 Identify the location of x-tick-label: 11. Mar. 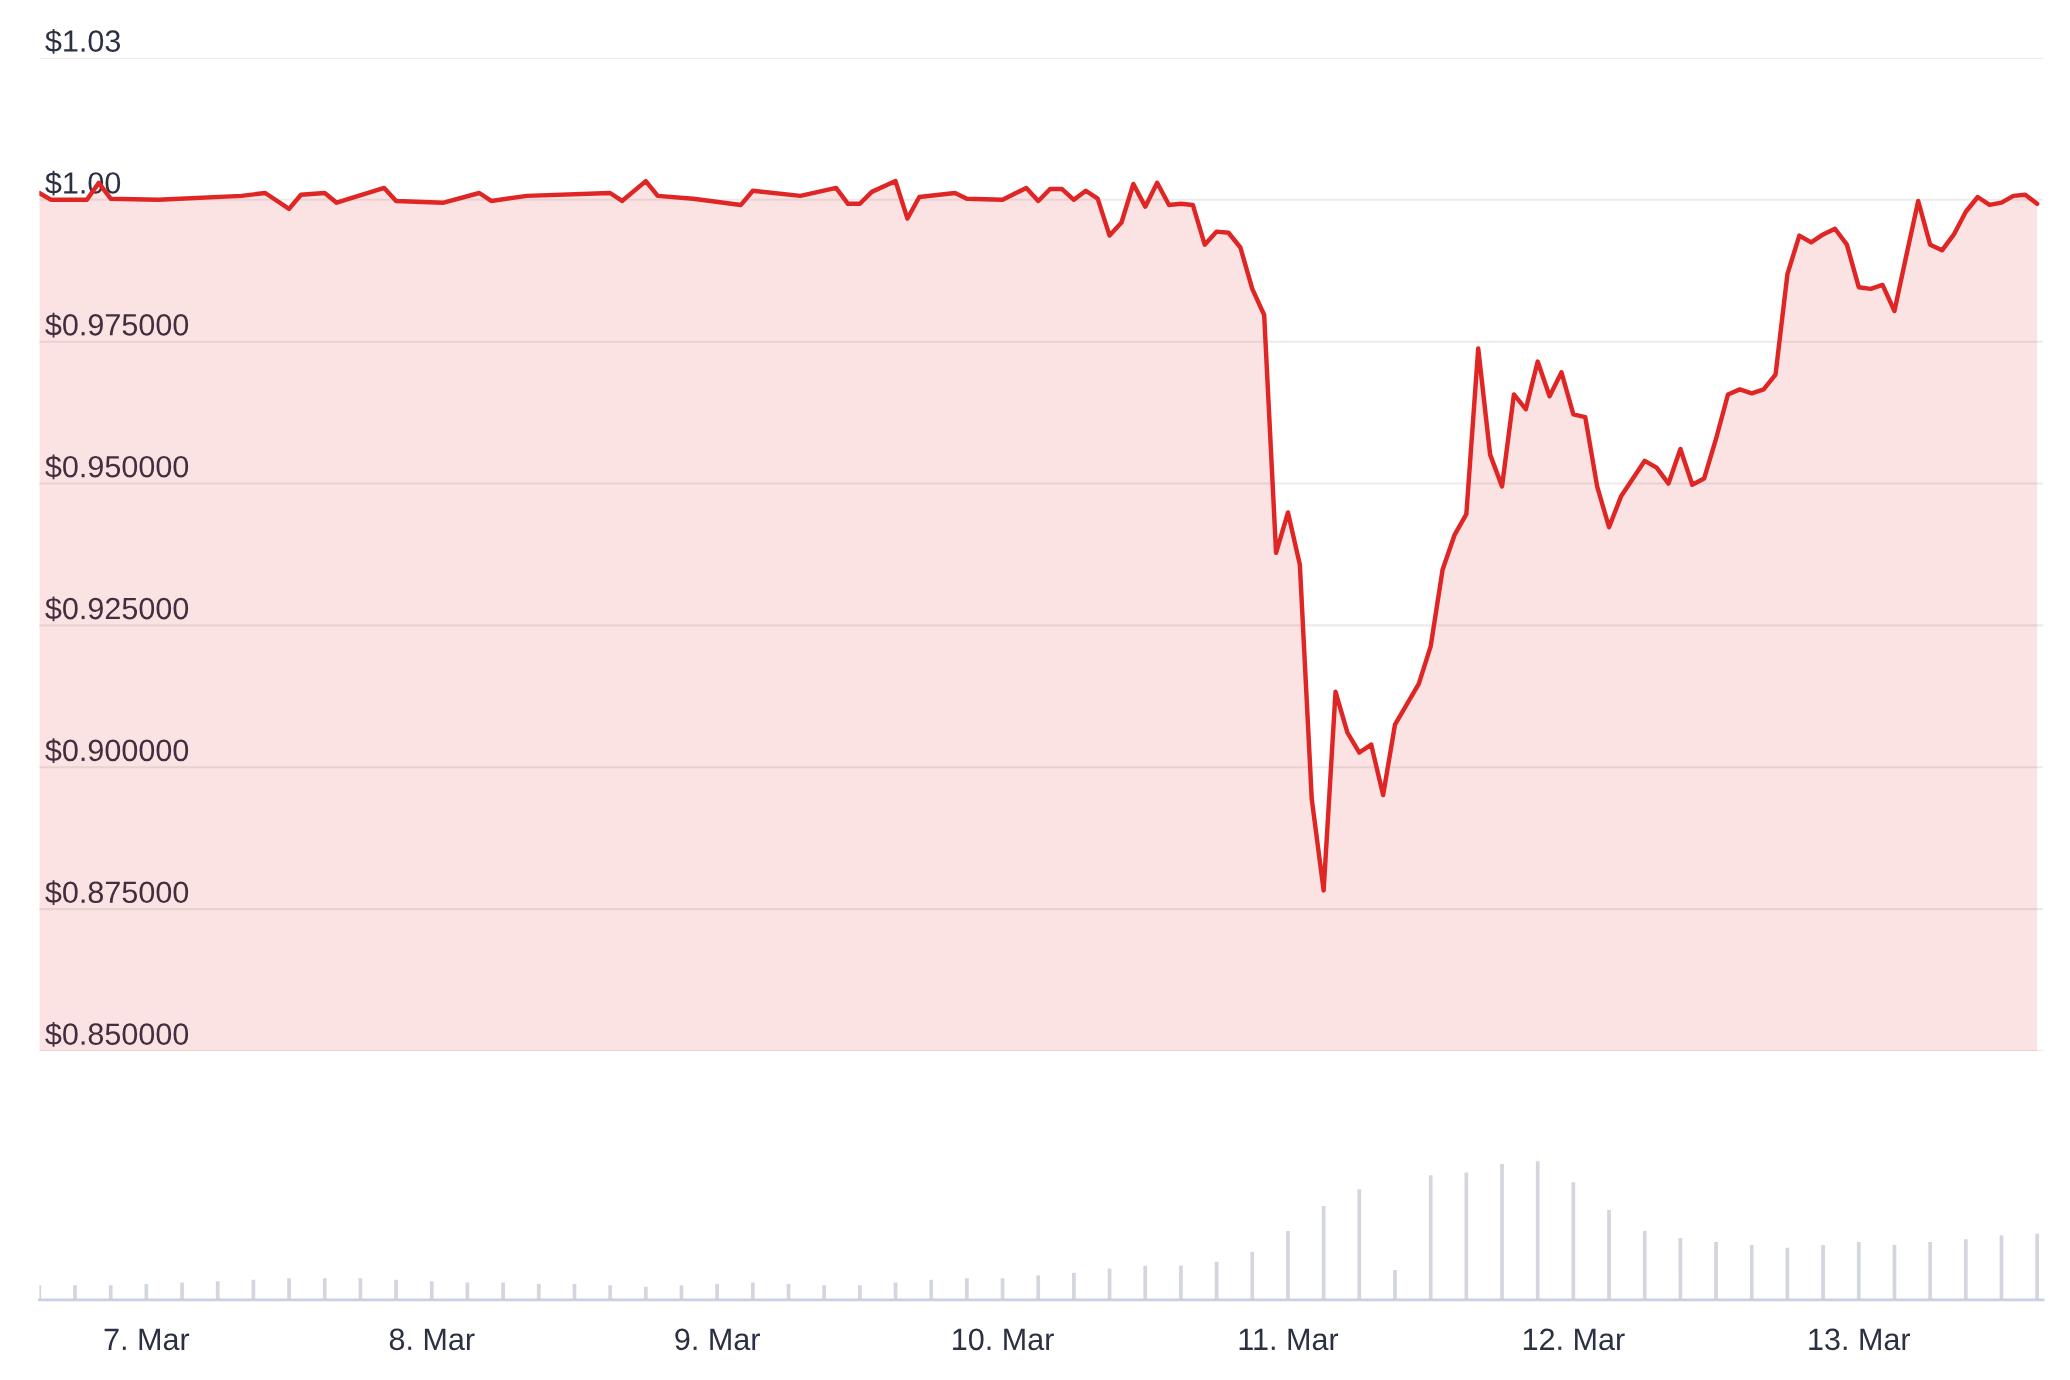
(1289, 1339).